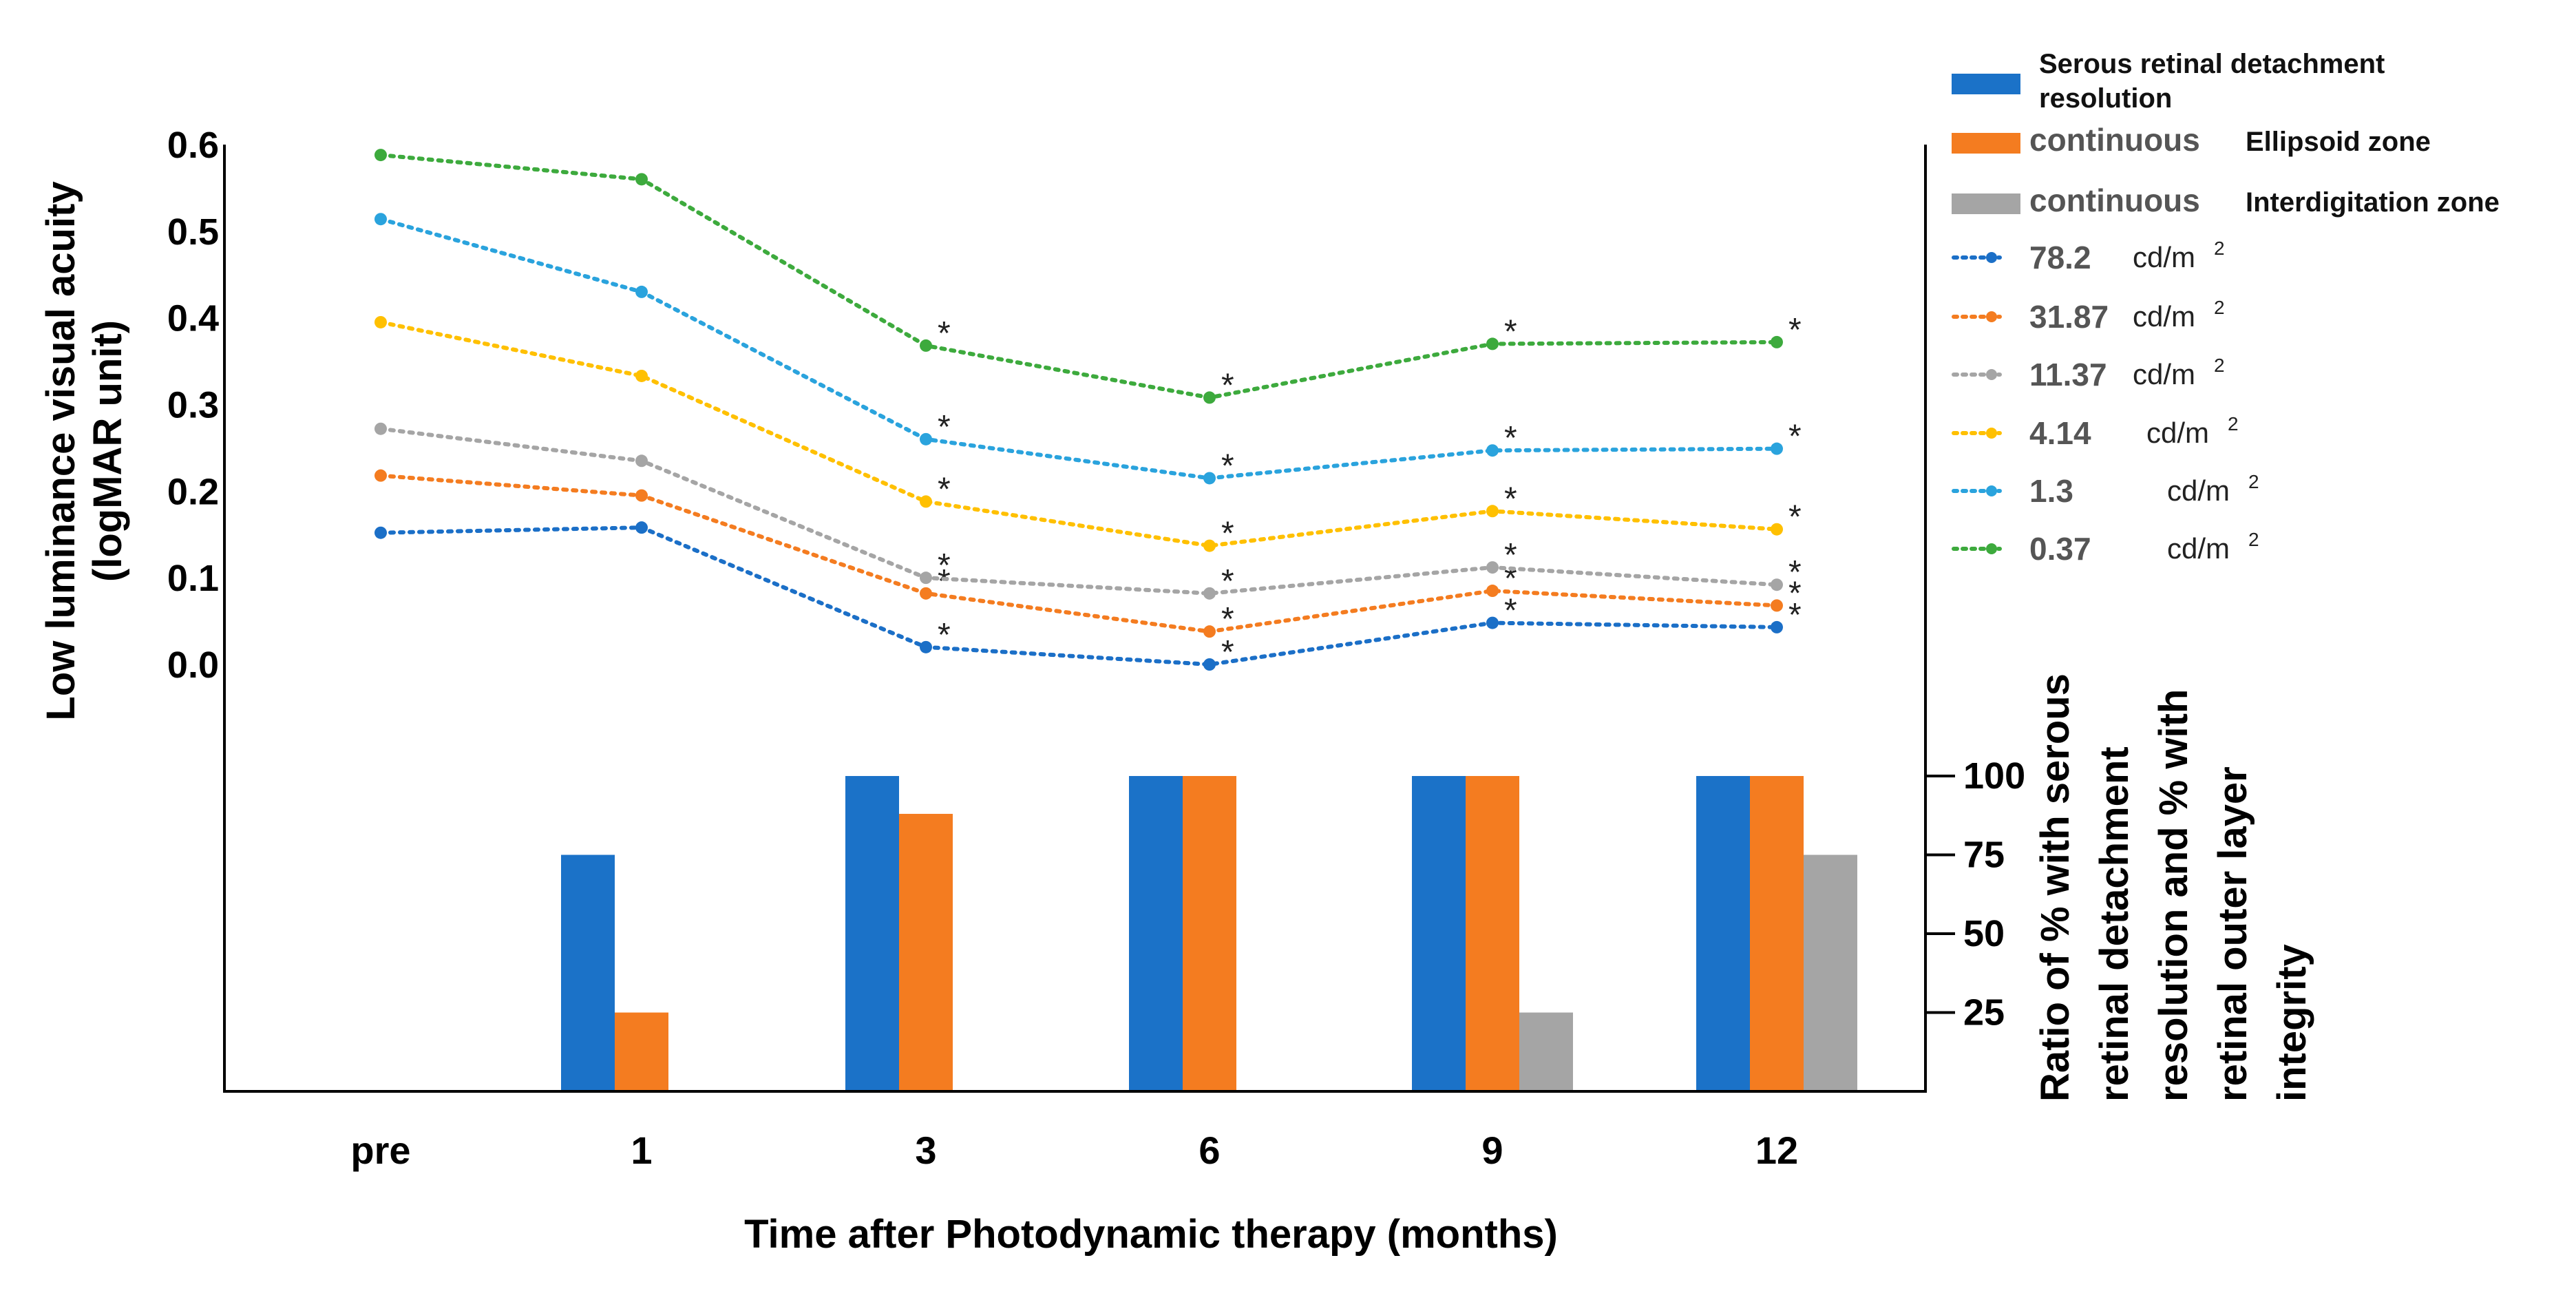  I want to click on legend-label: Interdigitation zone, so click(2373, 203).